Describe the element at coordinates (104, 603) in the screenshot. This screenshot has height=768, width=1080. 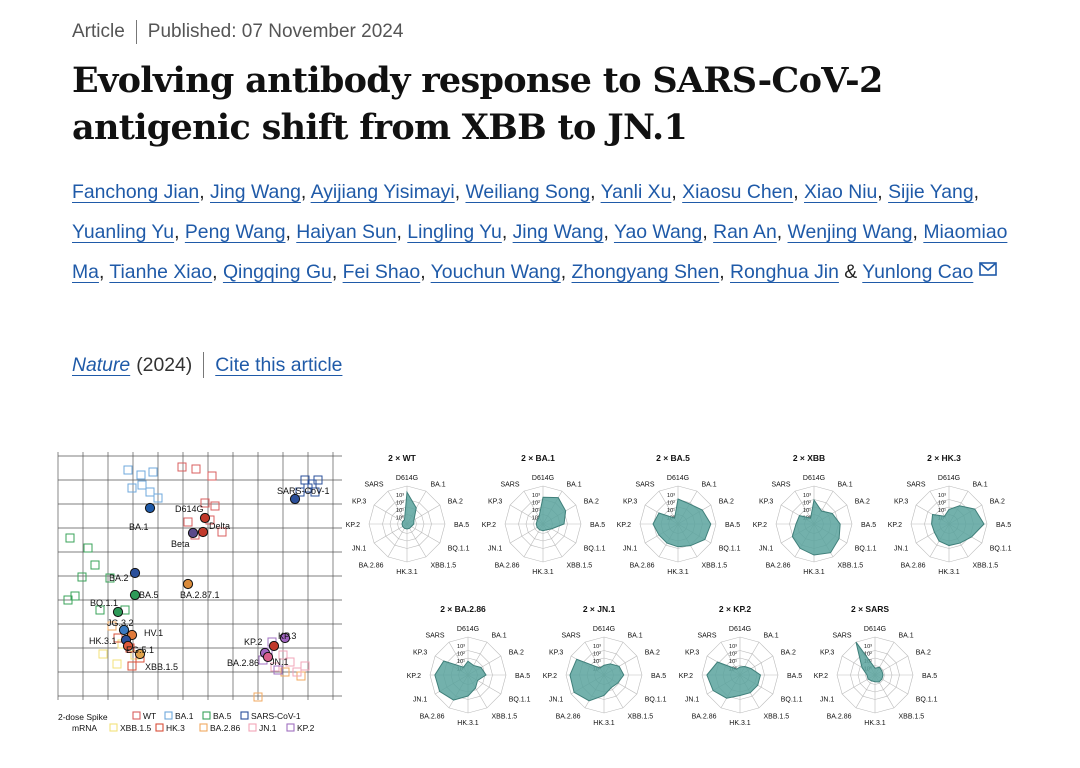
I see `virus-label: BQ.1.1` at that location.